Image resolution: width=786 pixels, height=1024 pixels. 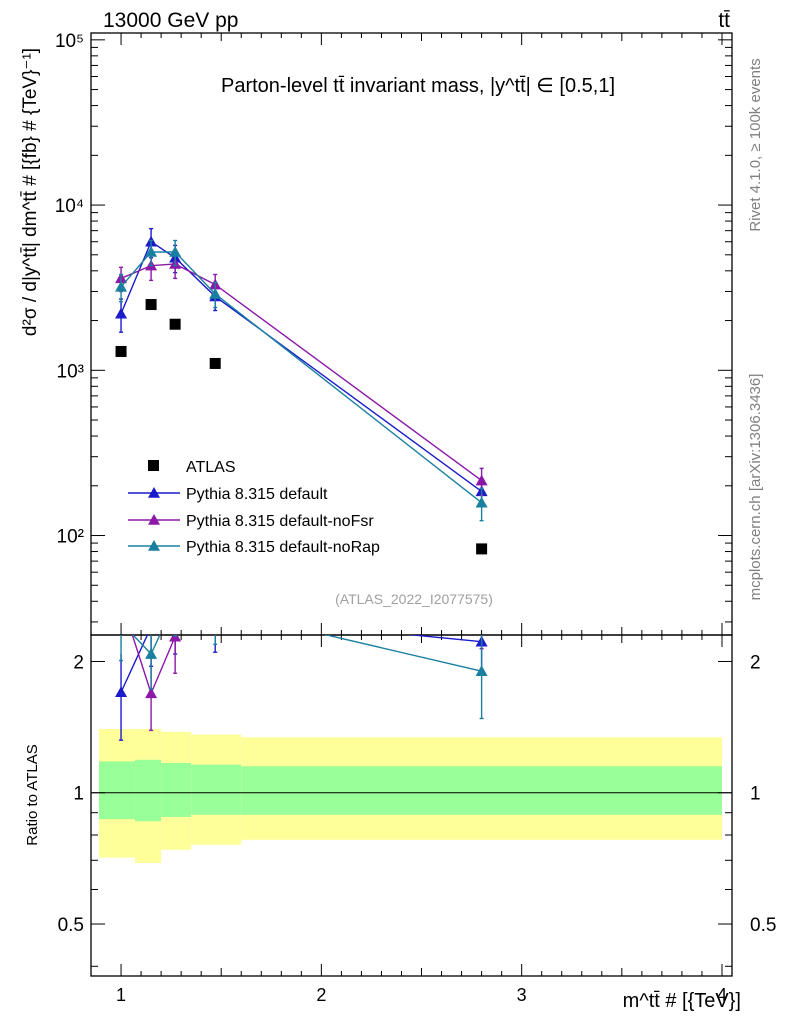 What do you see at coordinates (522, 995) in the screenshot?
I see `x-tick-label: 3` at bounding box center [522, 995].